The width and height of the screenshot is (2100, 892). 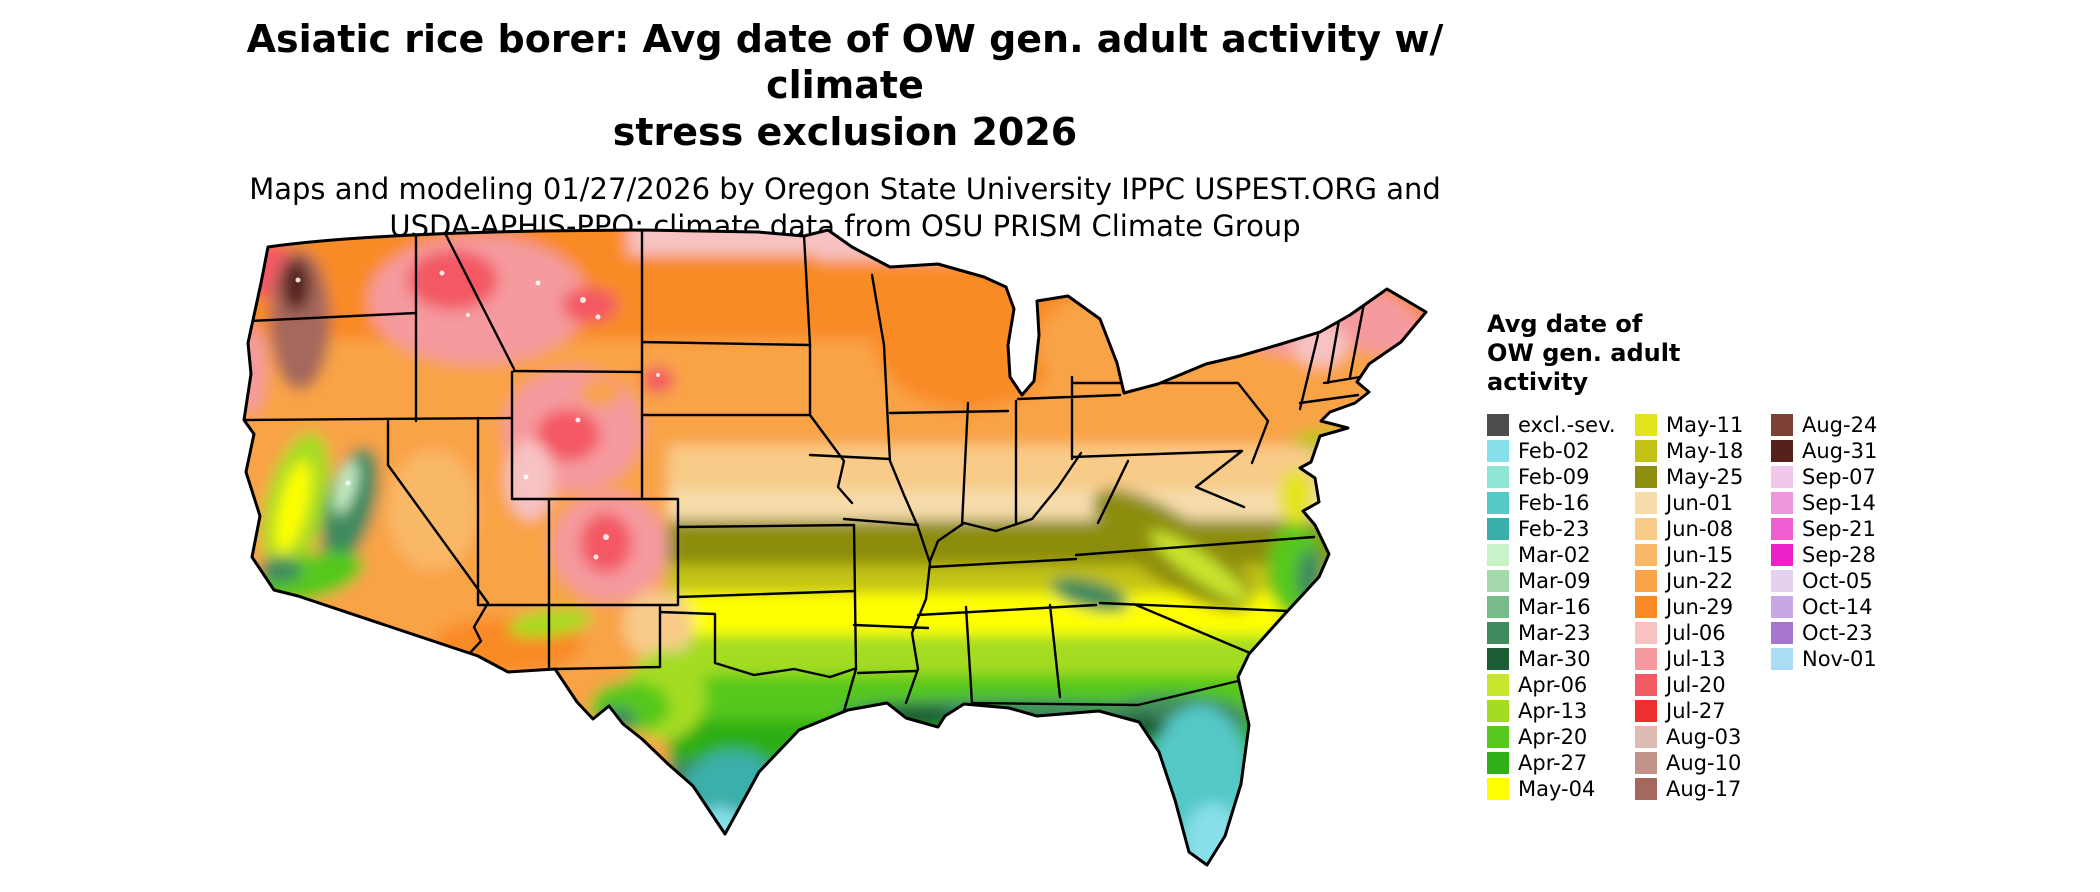 I want to click on legend-item: Jun-15, so click(x=1703, y=555).